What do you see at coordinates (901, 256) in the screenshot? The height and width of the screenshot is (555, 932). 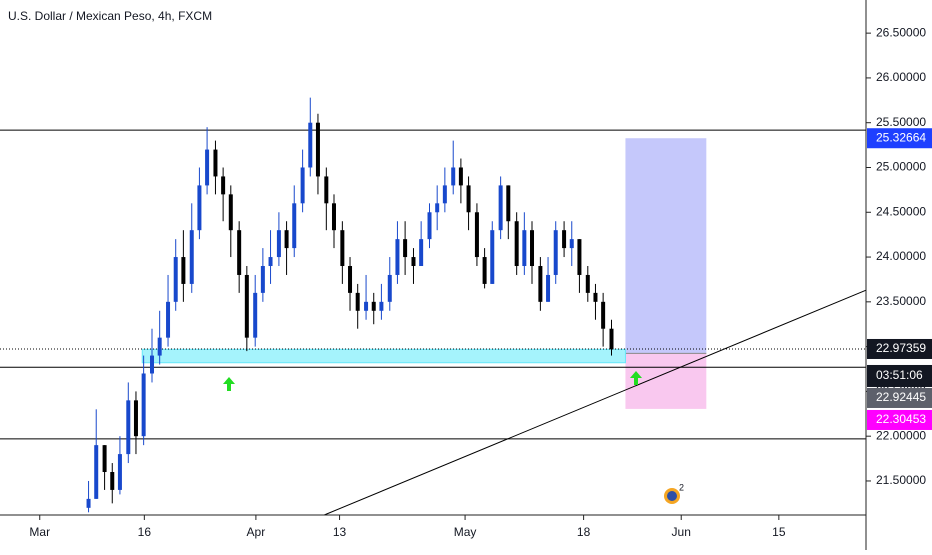 I see `y-tick-label: 24.00000` at bounding box center [901, 256].